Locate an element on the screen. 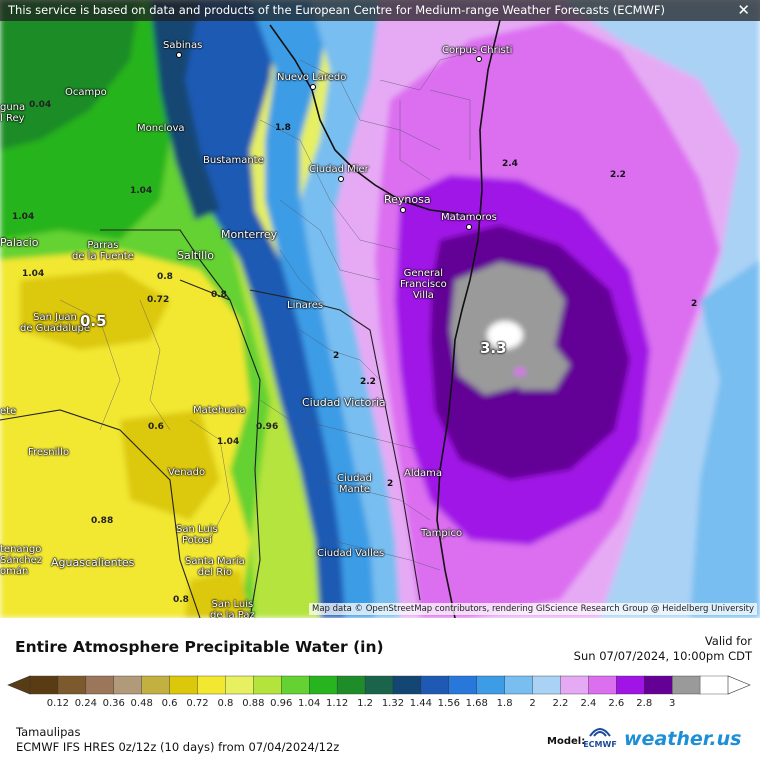 The image size is (760, 760). city-label-palacio: Palacio is located at coordinates (19, 242).